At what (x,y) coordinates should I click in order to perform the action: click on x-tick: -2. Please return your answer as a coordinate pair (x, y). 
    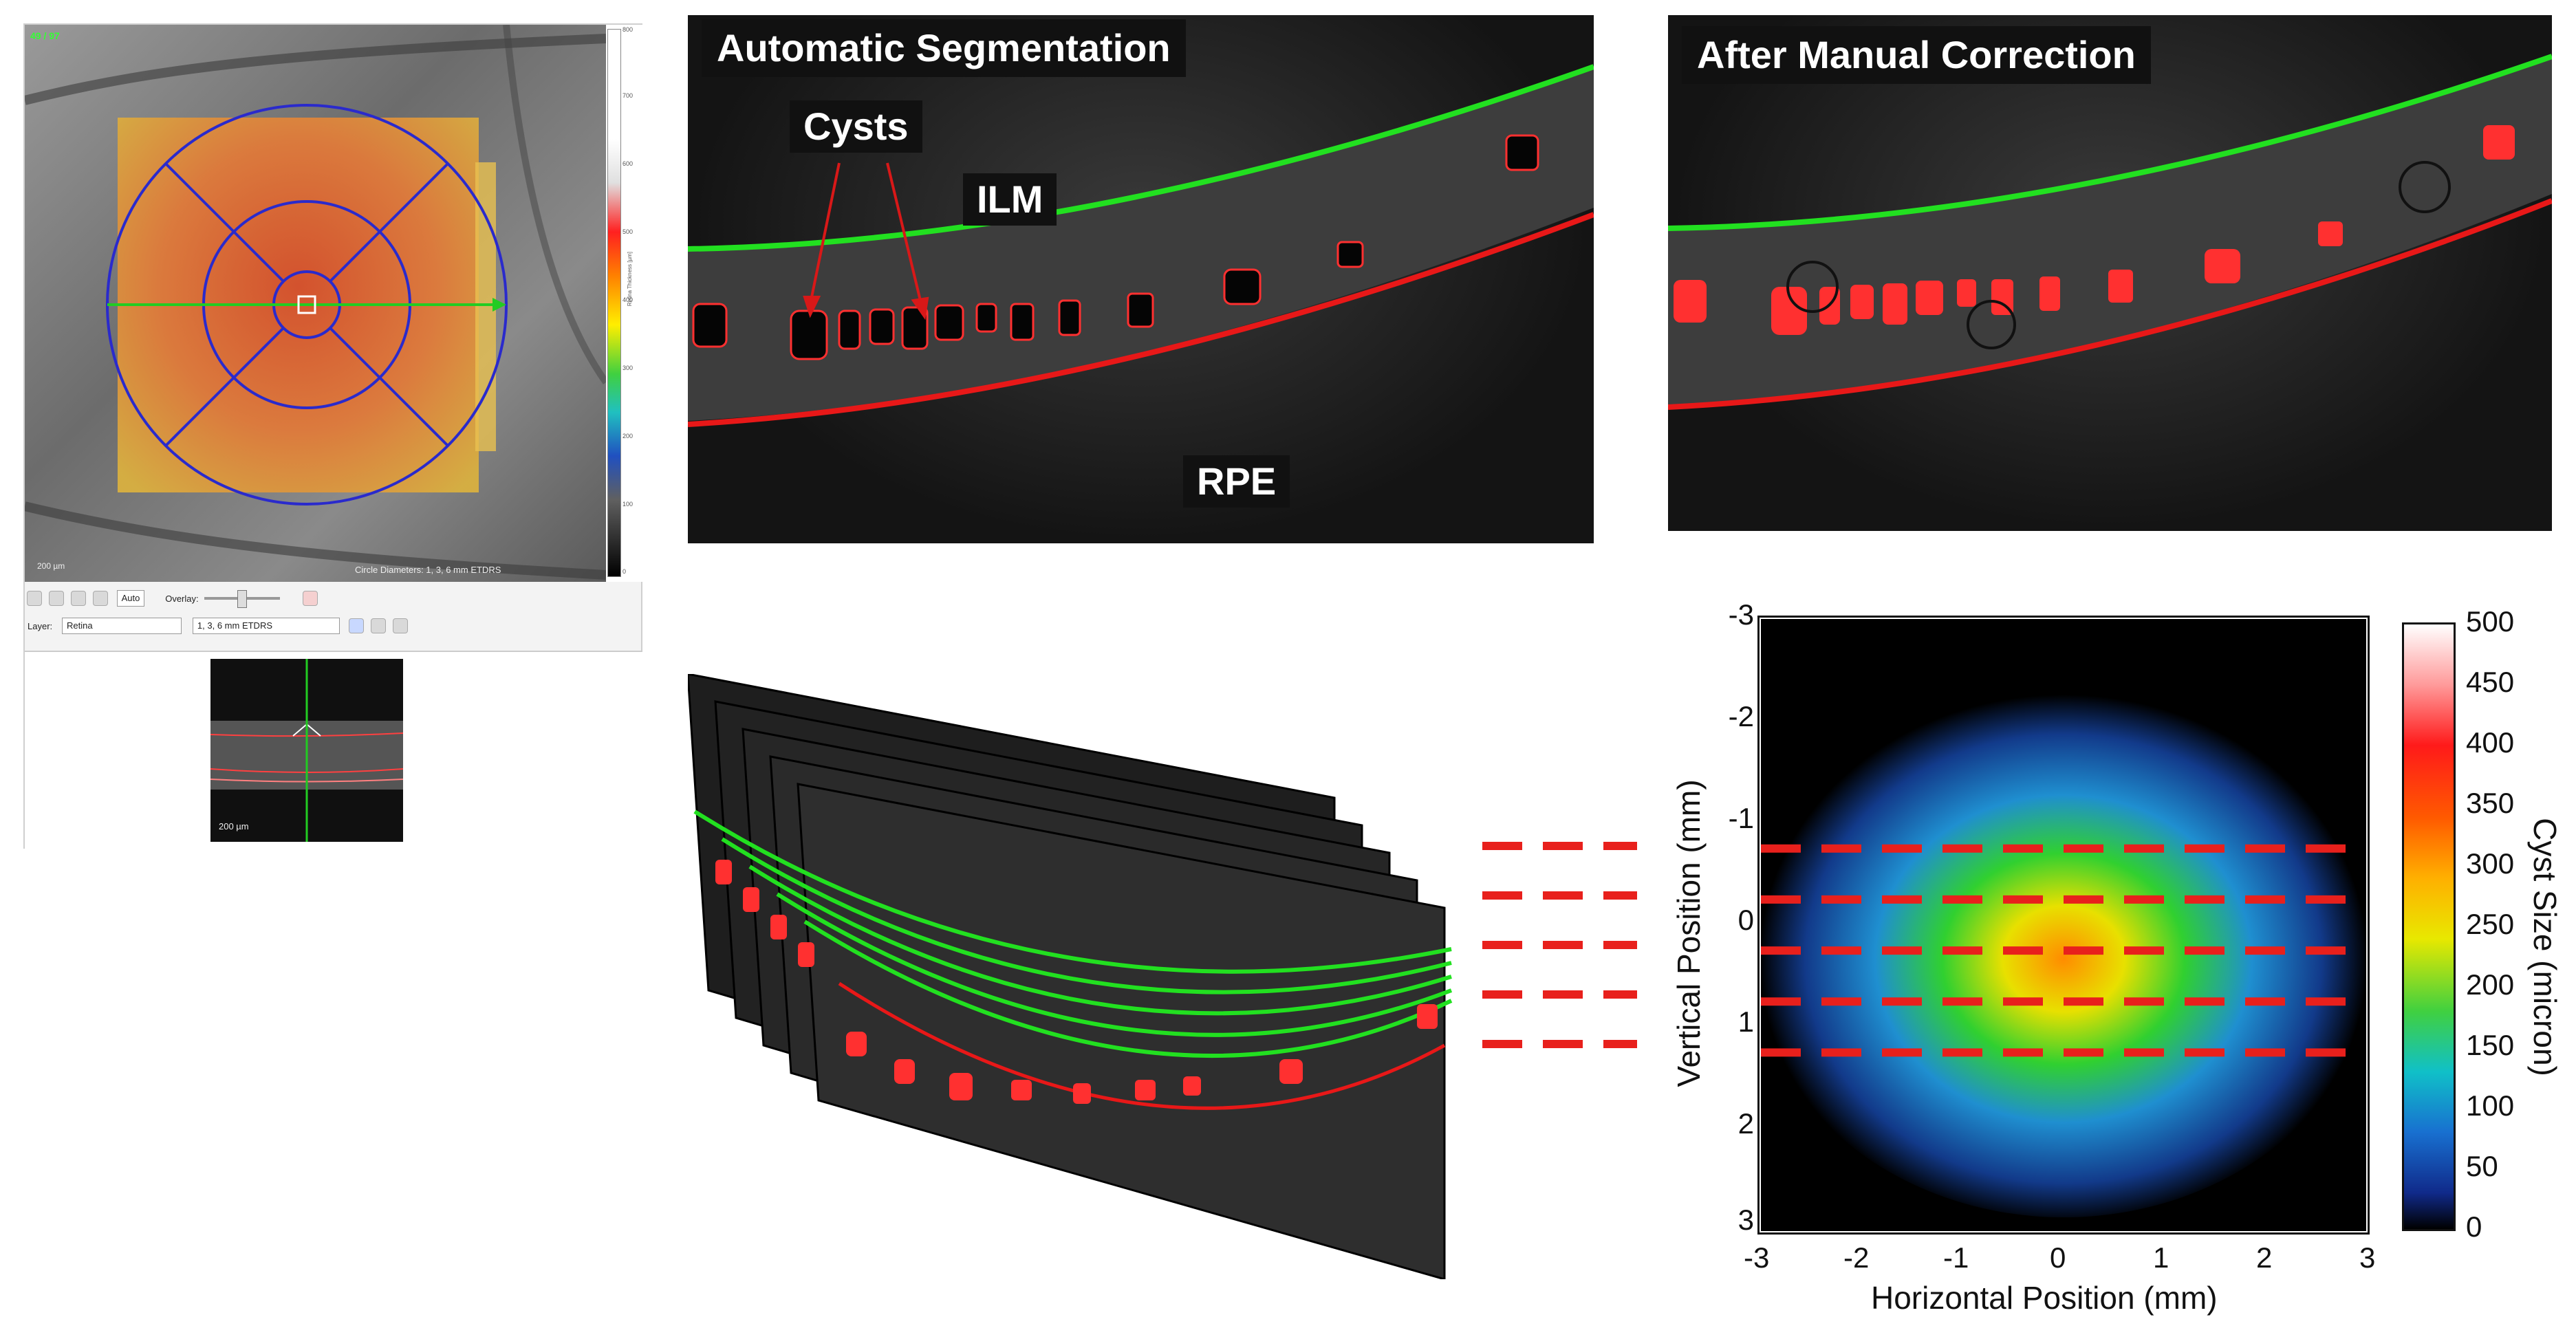
    Looking at the image, I should click on (1857, 1257).